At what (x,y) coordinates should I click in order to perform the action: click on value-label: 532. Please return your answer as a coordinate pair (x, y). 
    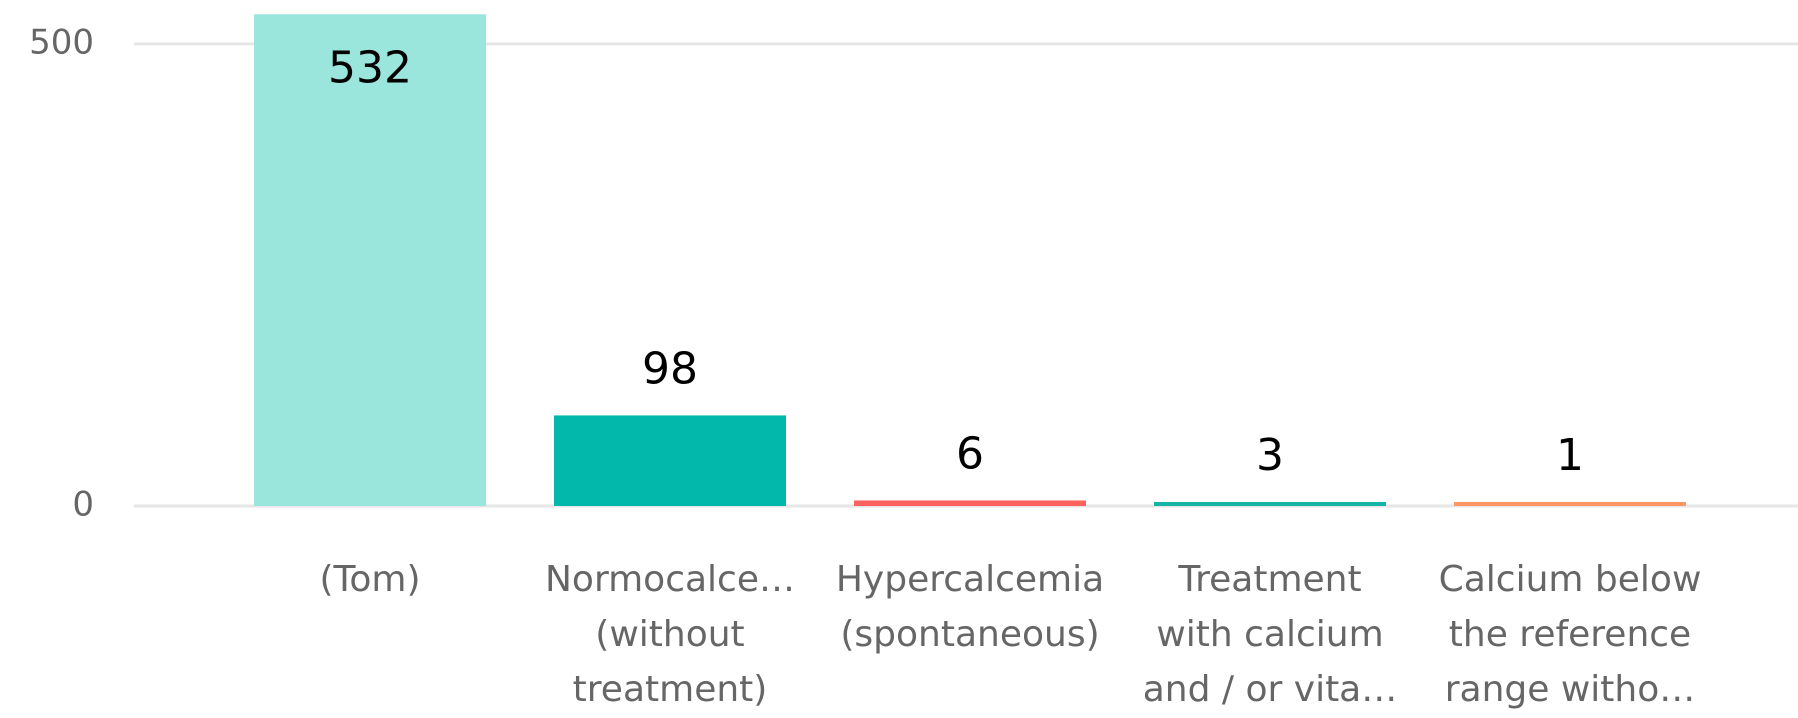
    Looking at the image, I should click on (370, 67).